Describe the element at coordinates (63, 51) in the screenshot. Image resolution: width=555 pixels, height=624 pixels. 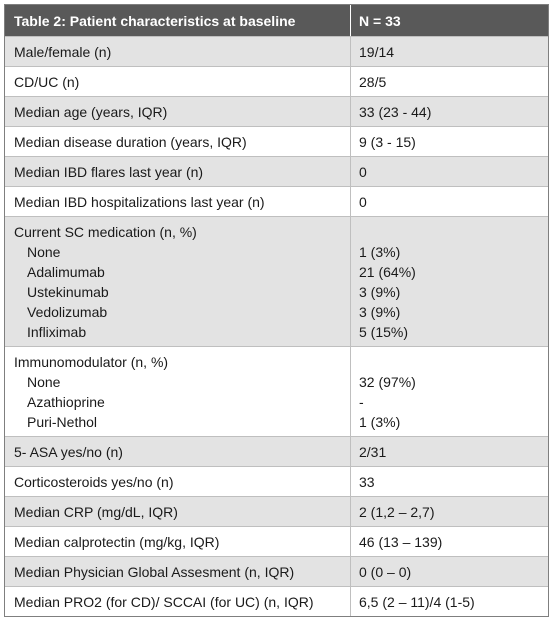
I see `row-label: Male/female (n)` at that location.